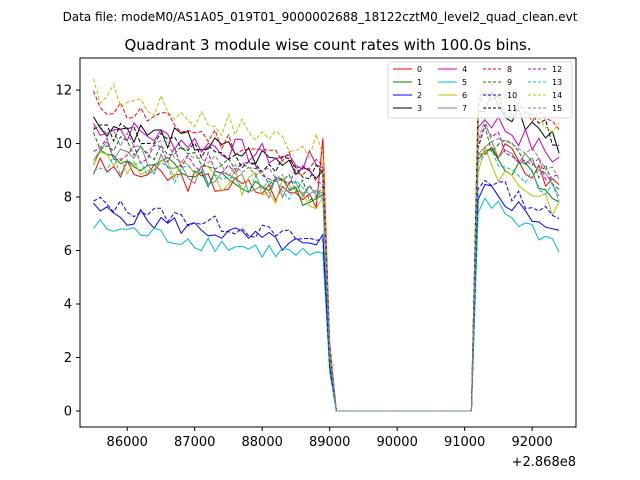 This screenshot has height=480, width=640. I want to click on legend-label-0: 0, so click(419, 69).